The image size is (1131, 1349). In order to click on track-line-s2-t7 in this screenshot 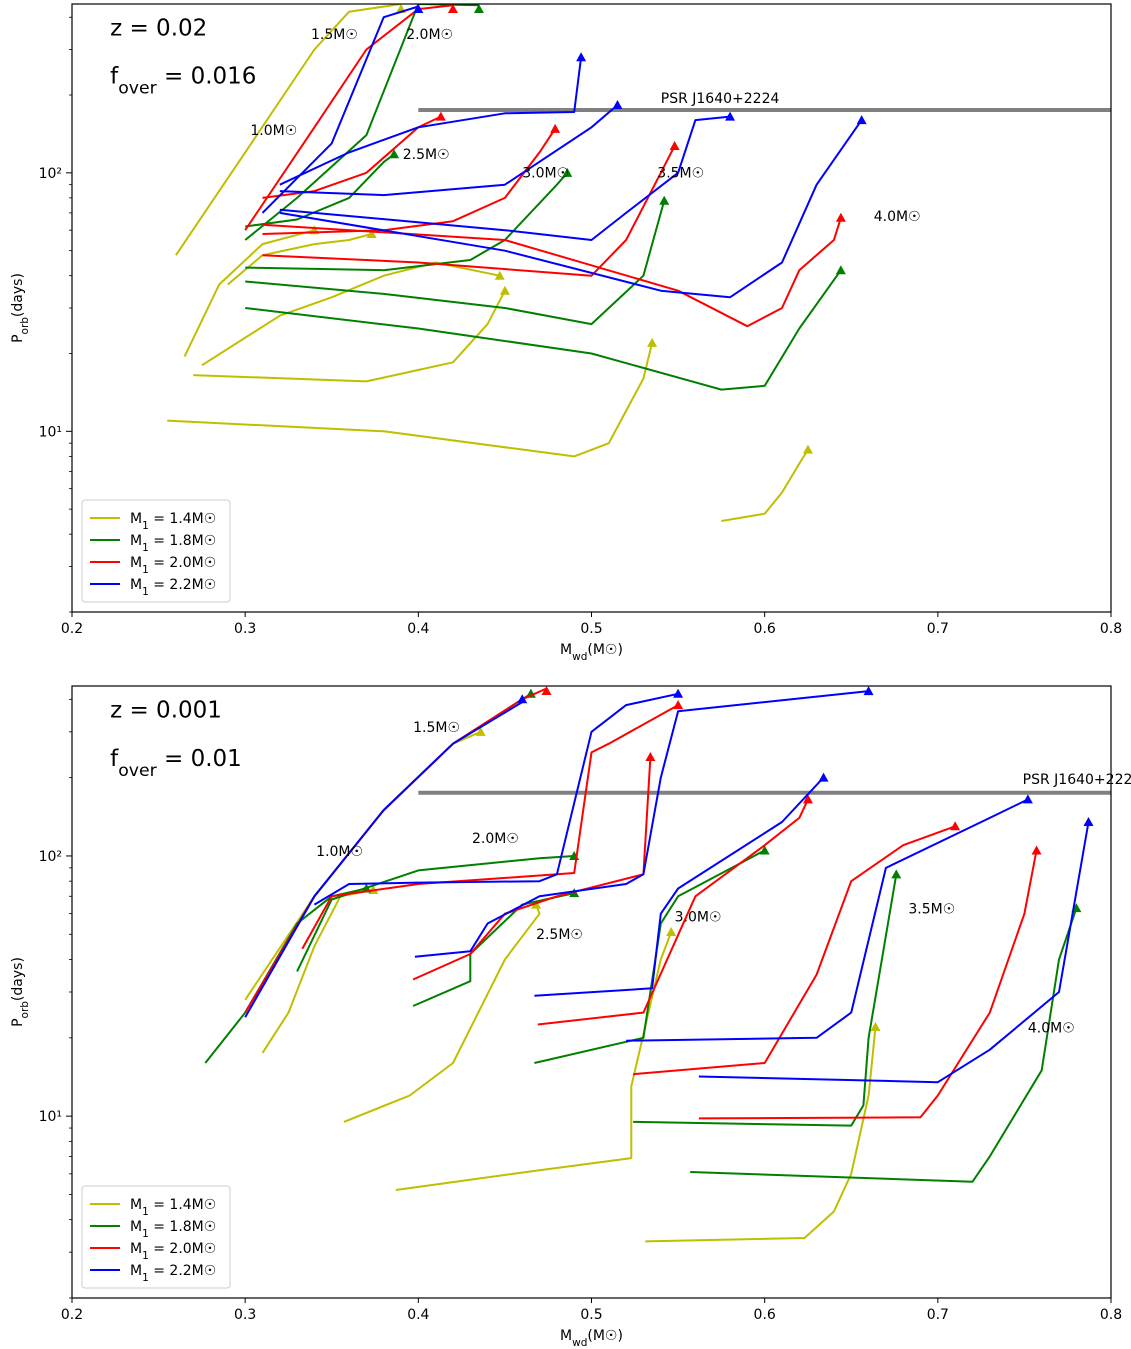, I will do `click(388, 853)`.